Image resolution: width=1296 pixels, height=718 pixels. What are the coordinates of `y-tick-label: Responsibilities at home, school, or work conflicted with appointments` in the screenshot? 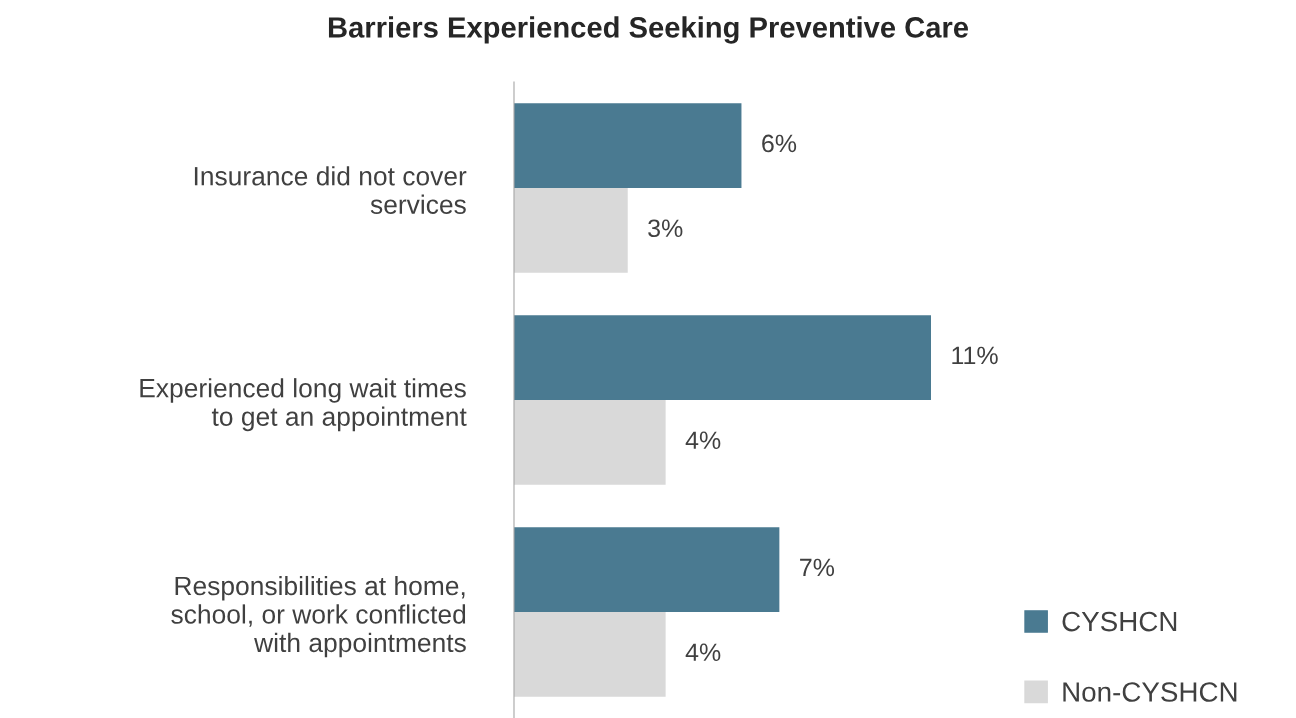 It's located at (318, 616).